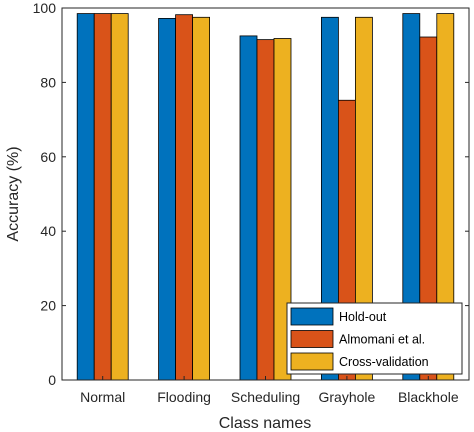  What do you see at coordinates (184, 397) in the screenshot?
I see `x-tick-label: Flooding` at bounding box center [184, 397].